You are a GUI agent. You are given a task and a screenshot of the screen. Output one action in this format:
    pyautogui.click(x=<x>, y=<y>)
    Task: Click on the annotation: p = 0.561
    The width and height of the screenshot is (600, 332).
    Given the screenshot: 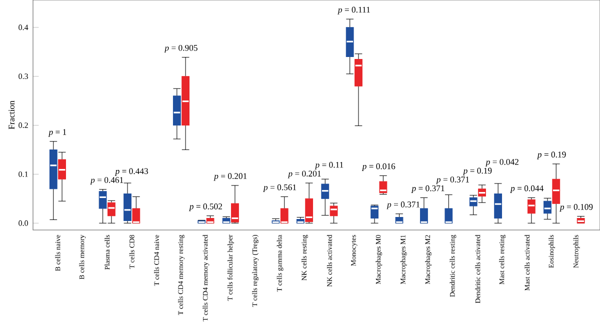 What is the action you would take?
    pyautogui.click(x=279, y=188)
    